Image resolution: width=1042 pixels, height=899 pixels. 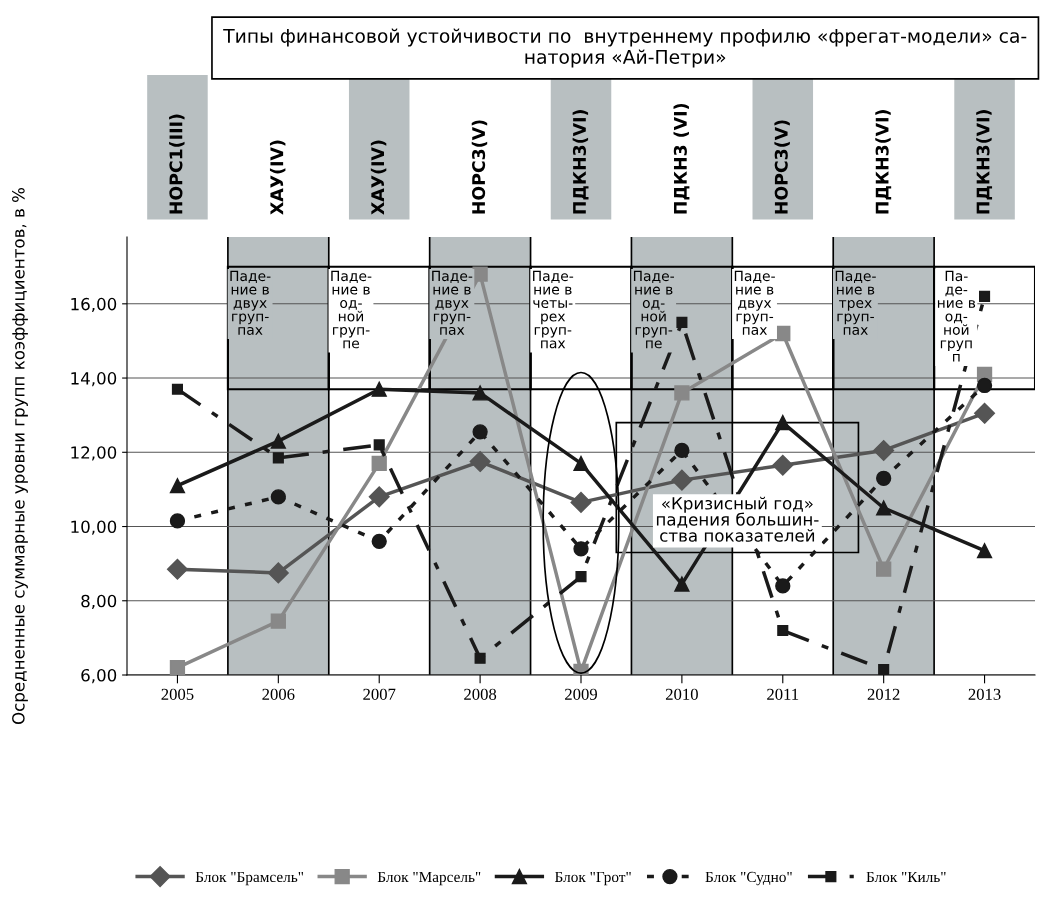 I want to click on y-tick-label: 6,00, so click(x=99, y=676).